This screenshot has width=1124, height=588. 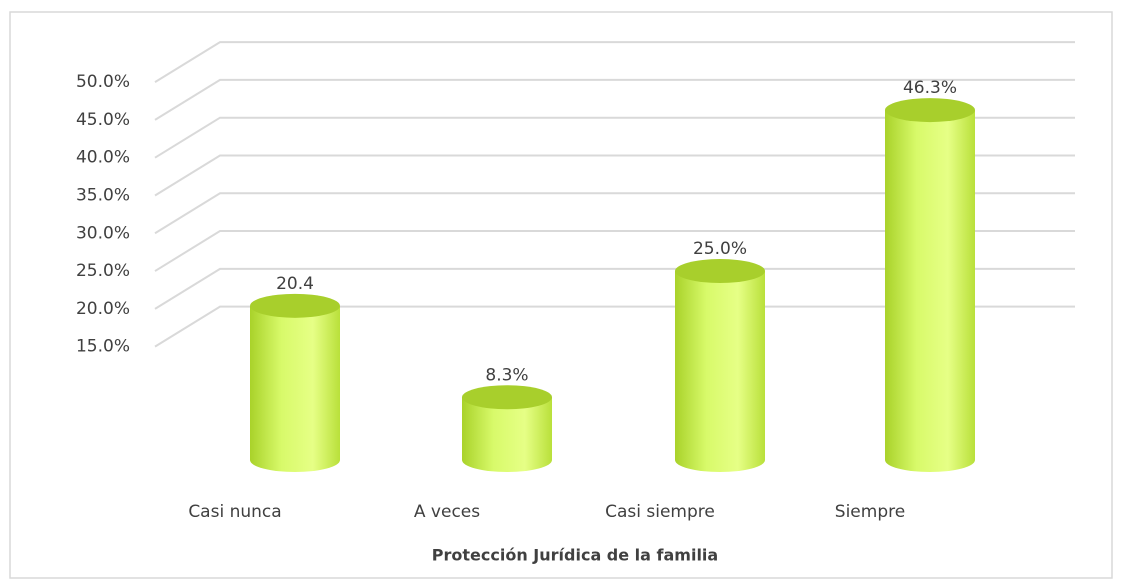 I want to click on x-tick-label: A veces, so click(x=447, y=512).